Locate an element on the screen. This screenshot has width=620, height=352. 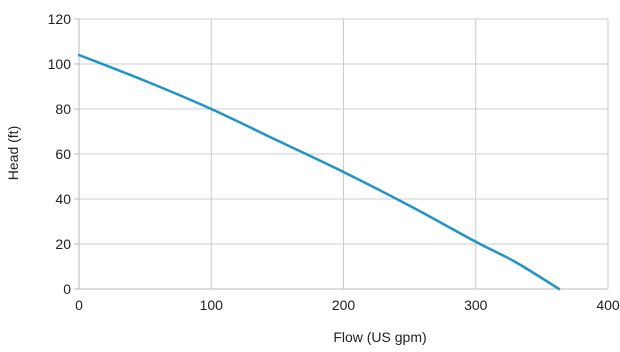
y-tick-label: 120 is located at coordinates (60, 19).